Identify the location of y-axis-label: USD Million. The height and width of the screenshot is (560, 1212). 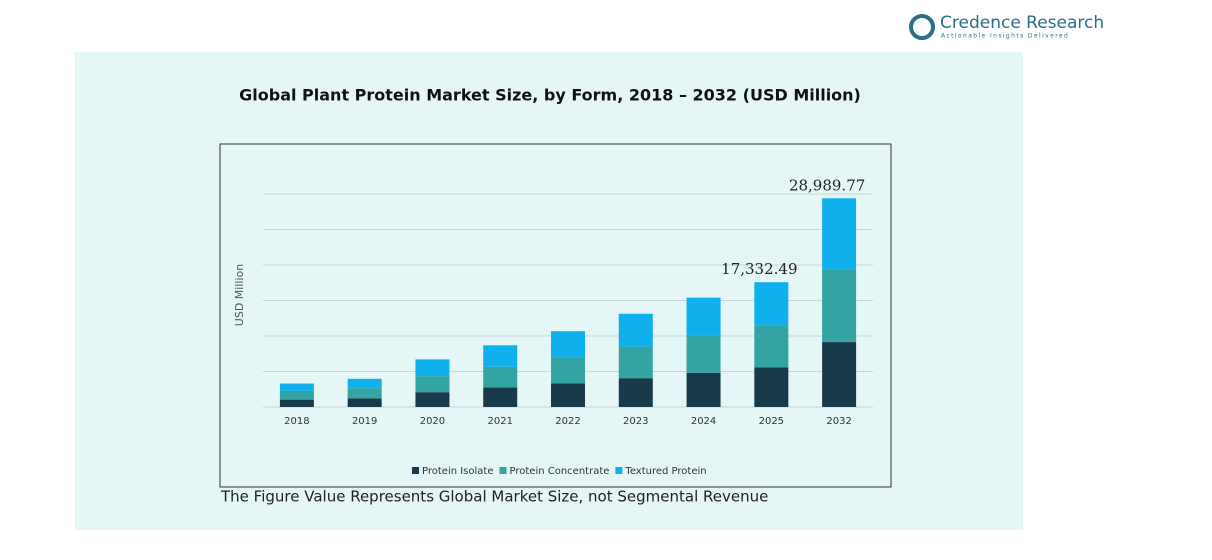
(239, 295).